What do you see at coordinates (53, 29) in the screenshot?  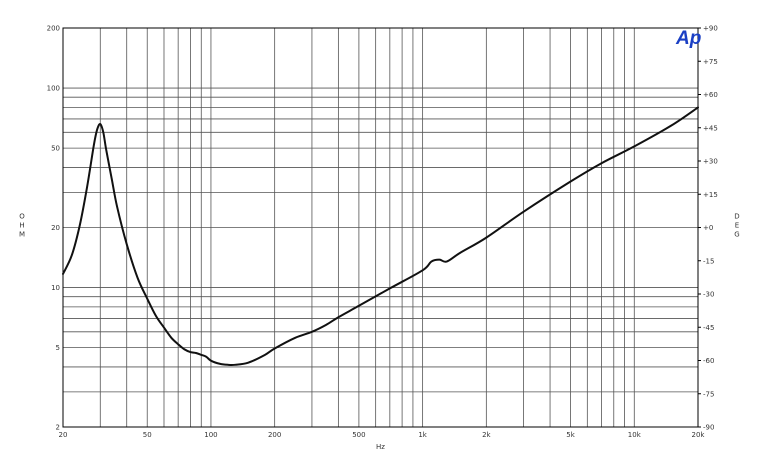 I see `y-tick-label: 200` at bounding box center [53, 29].